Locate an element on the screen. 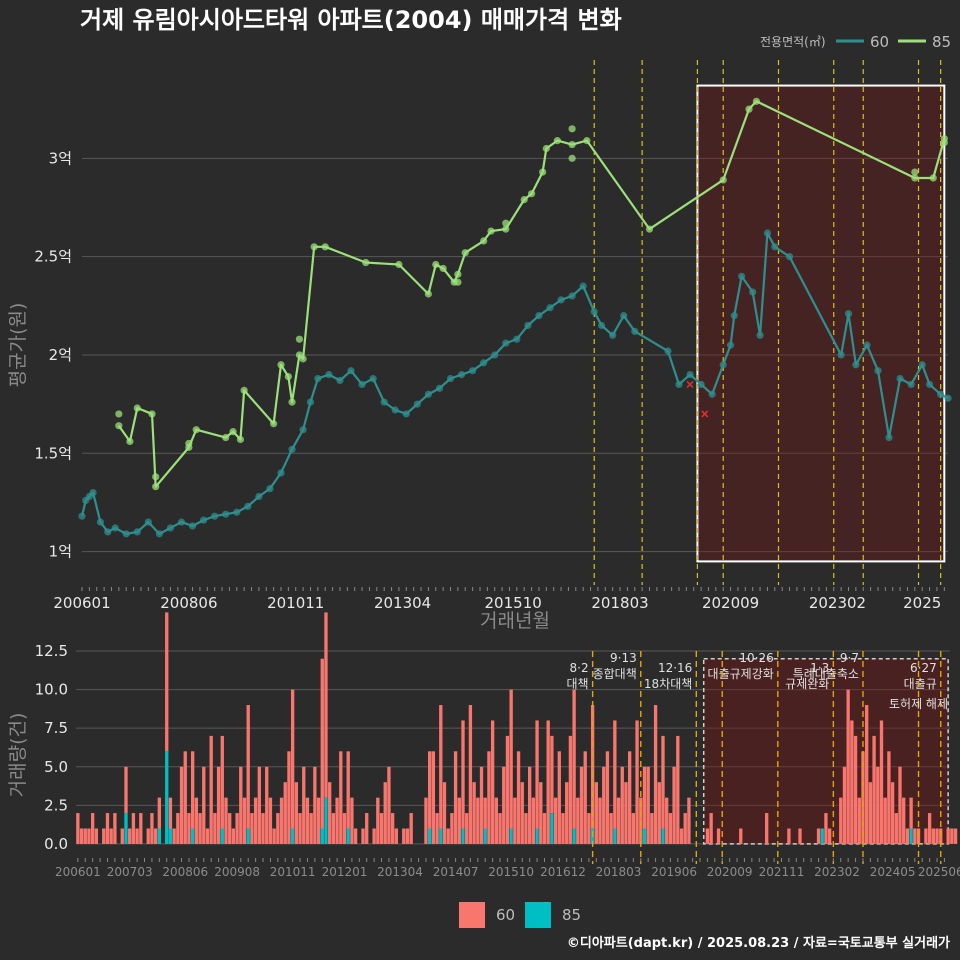 Image resolution: width=960 pixels, height=960 pixels. price-x-tick-label: 2025 is located at coordinates (922, 603).